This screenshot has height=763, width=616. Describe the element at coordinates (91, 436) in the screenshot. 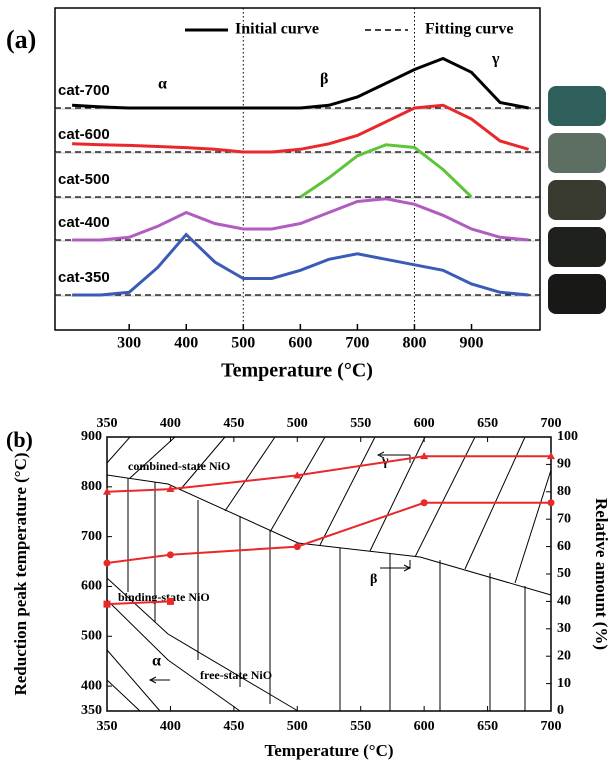

I see `y-tick-label: 900` at that location.